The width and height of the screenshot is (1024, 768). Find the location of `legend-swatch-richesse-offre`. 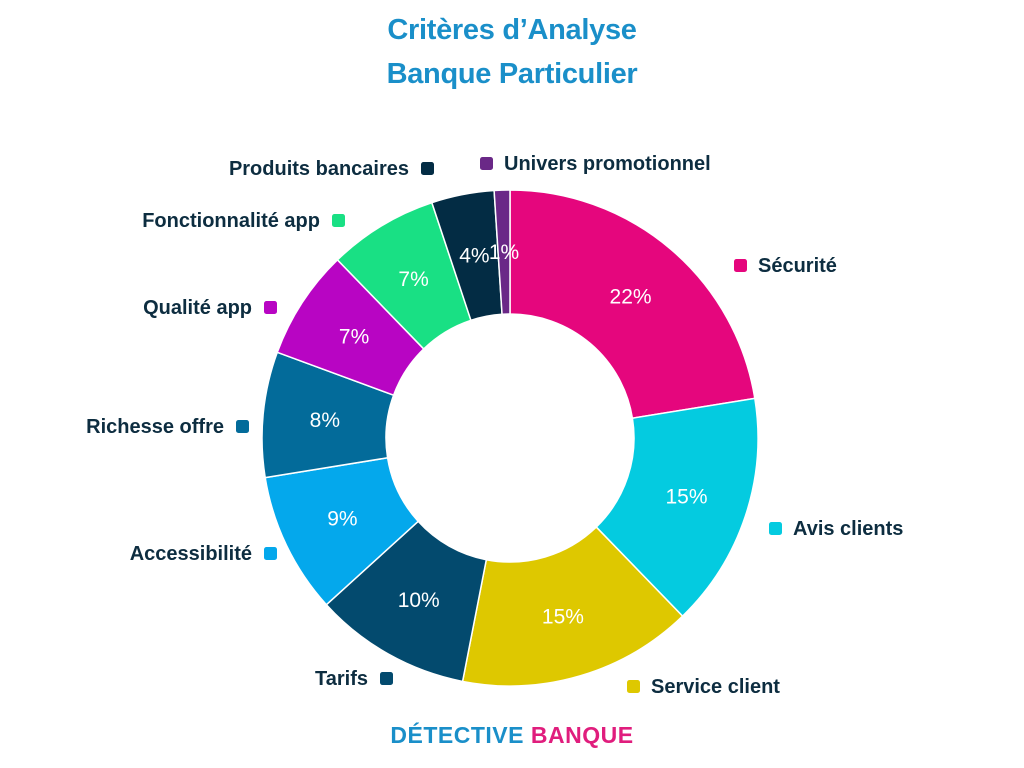

legend-swatch-richesse-offre is located at coordinates (242, 426).